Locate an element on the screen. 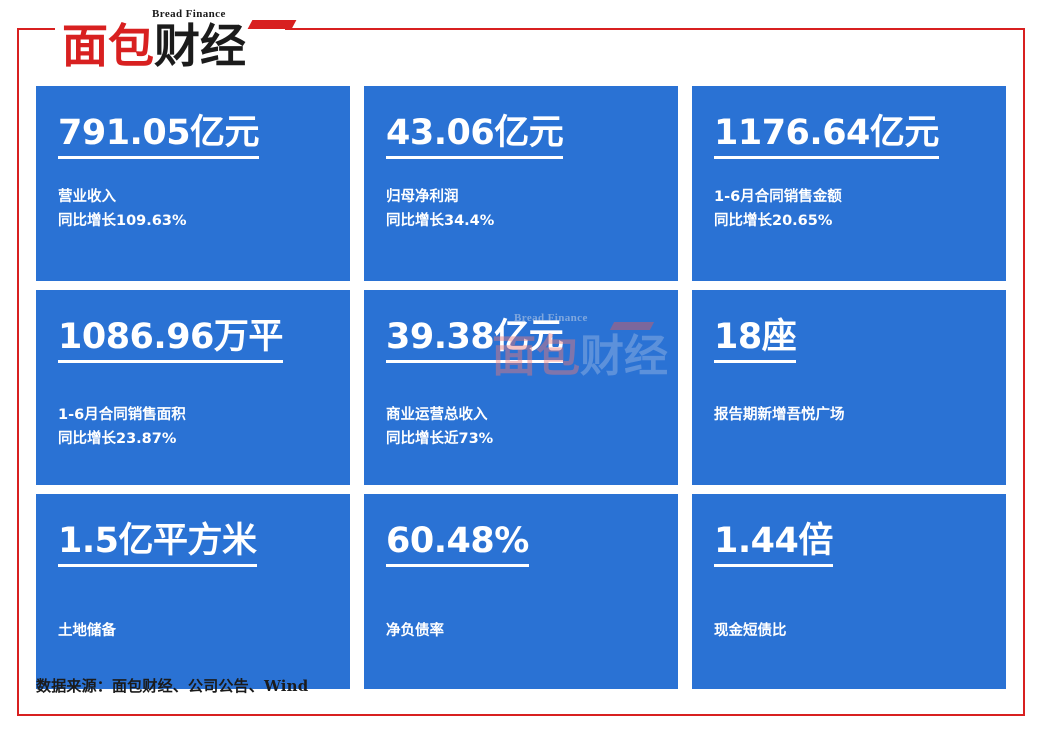 Image resolution: width=1042 pixels, height=735 pixels. metric-card: 43.06亿元 归母净利润 同比增长34.4% is located at coordinates (521, 183).